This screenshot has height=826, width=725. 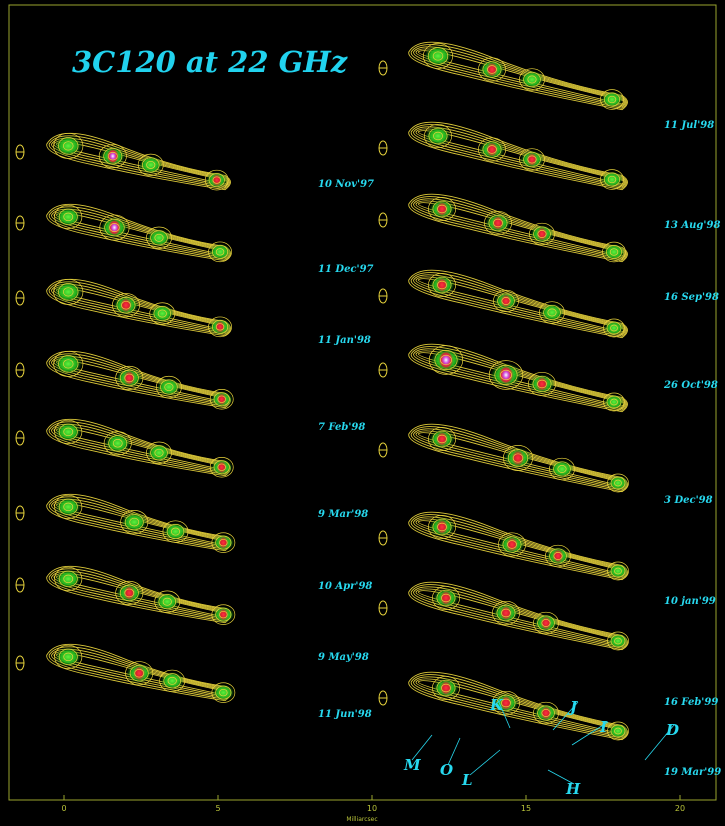 What do you see at coordinates (603, 727) in the screenshot?
I see `component-label: I` at bounding box center [603, 727].